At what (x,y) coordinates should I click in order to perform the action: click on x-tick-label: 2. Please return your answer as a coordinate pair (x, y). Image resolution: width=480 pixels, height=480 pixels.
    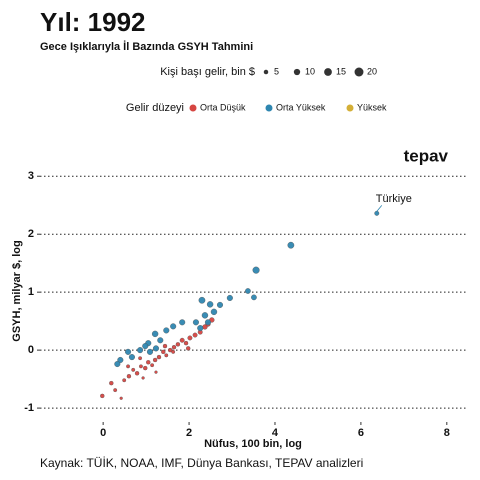
    Looking at the image, I should click on (189, 433).